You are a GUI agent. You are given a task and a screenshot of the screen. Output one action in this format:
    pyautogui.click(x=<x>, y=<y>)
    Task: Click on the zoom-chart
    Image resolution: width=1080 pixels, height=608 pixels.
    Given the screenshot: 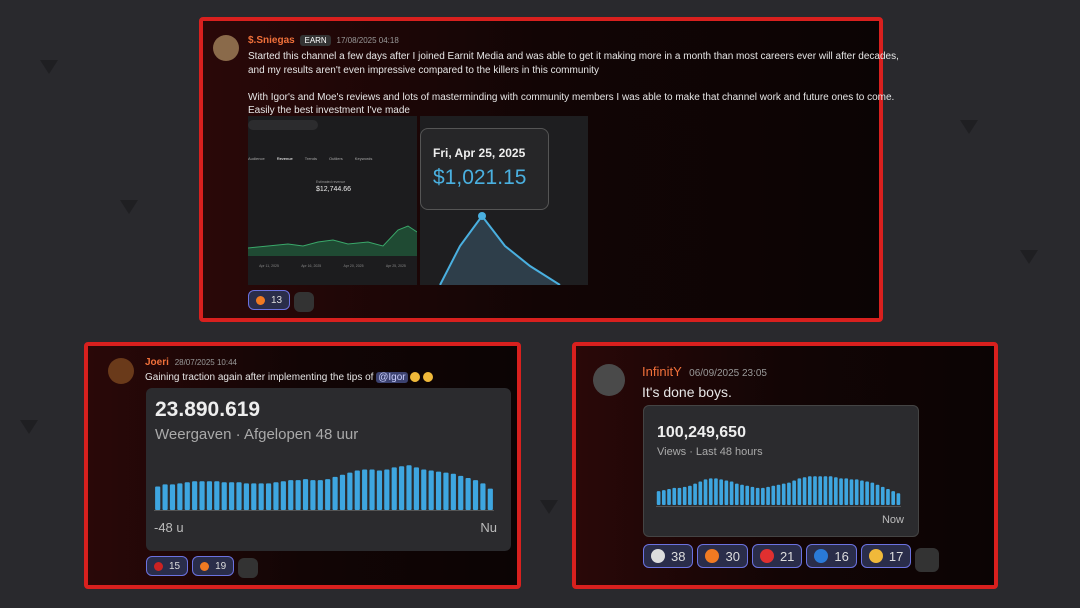 What is the action you would take?
    pyautogui.click(x=500, y=248)
    